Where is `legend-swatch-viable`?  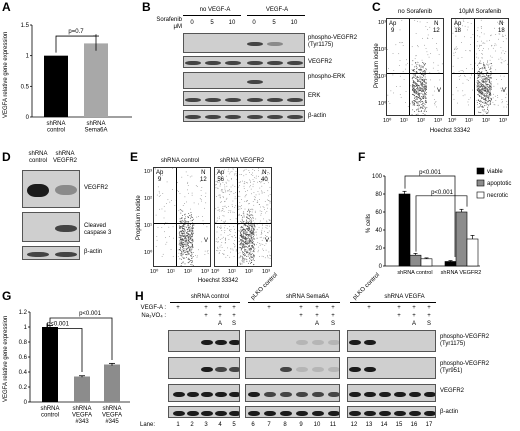 legend-swatch-viable is located at coordinates (480, 171).